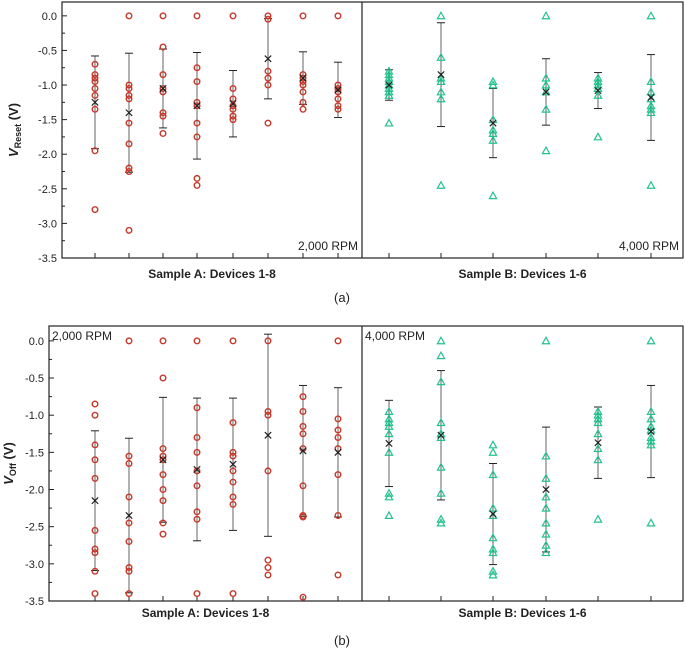 The height and width of the screenshot is (652, 685). Describe the element at coordinates (34, 453) in the screenshot. I see `y-tick-label: -1.5` at that location.